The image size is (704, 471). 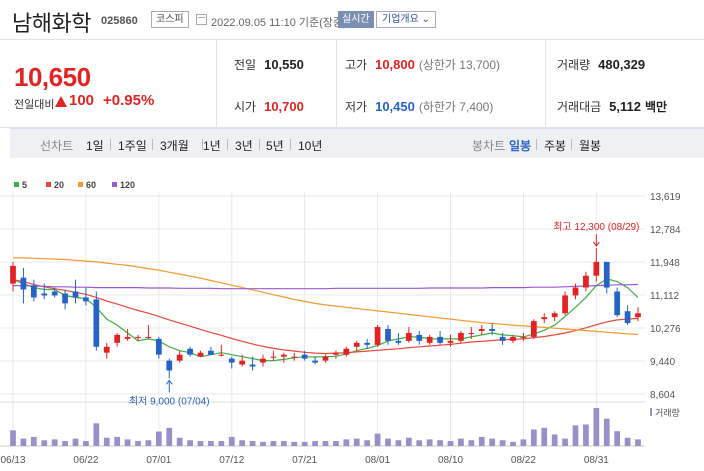 I want to click on prev-close-label: 전일, so click(x=245, y=65).